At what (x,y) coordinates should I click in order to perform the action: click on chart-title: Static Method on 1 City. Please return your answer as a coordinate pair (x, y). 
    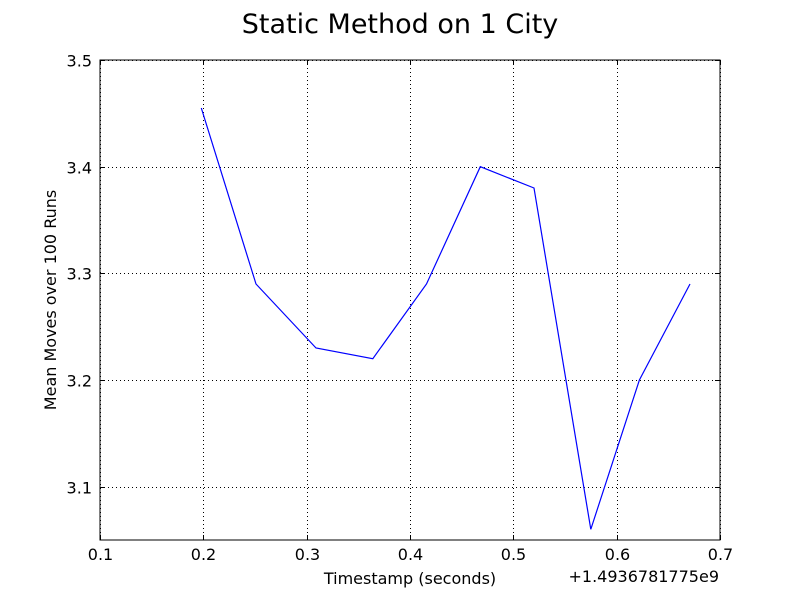
    Looking at the image, I should click on (400, 24).